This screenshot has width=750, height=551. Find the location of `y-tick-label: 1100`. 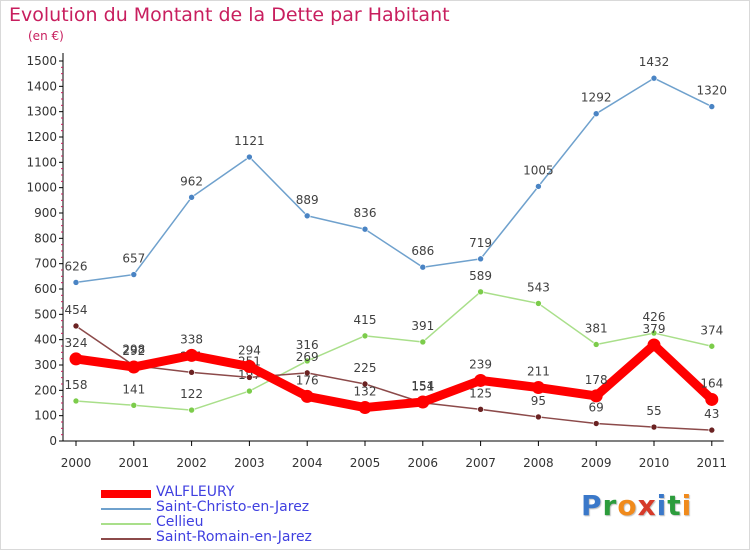

y-tick-label: 1100 is located at coordinates (41, 162).